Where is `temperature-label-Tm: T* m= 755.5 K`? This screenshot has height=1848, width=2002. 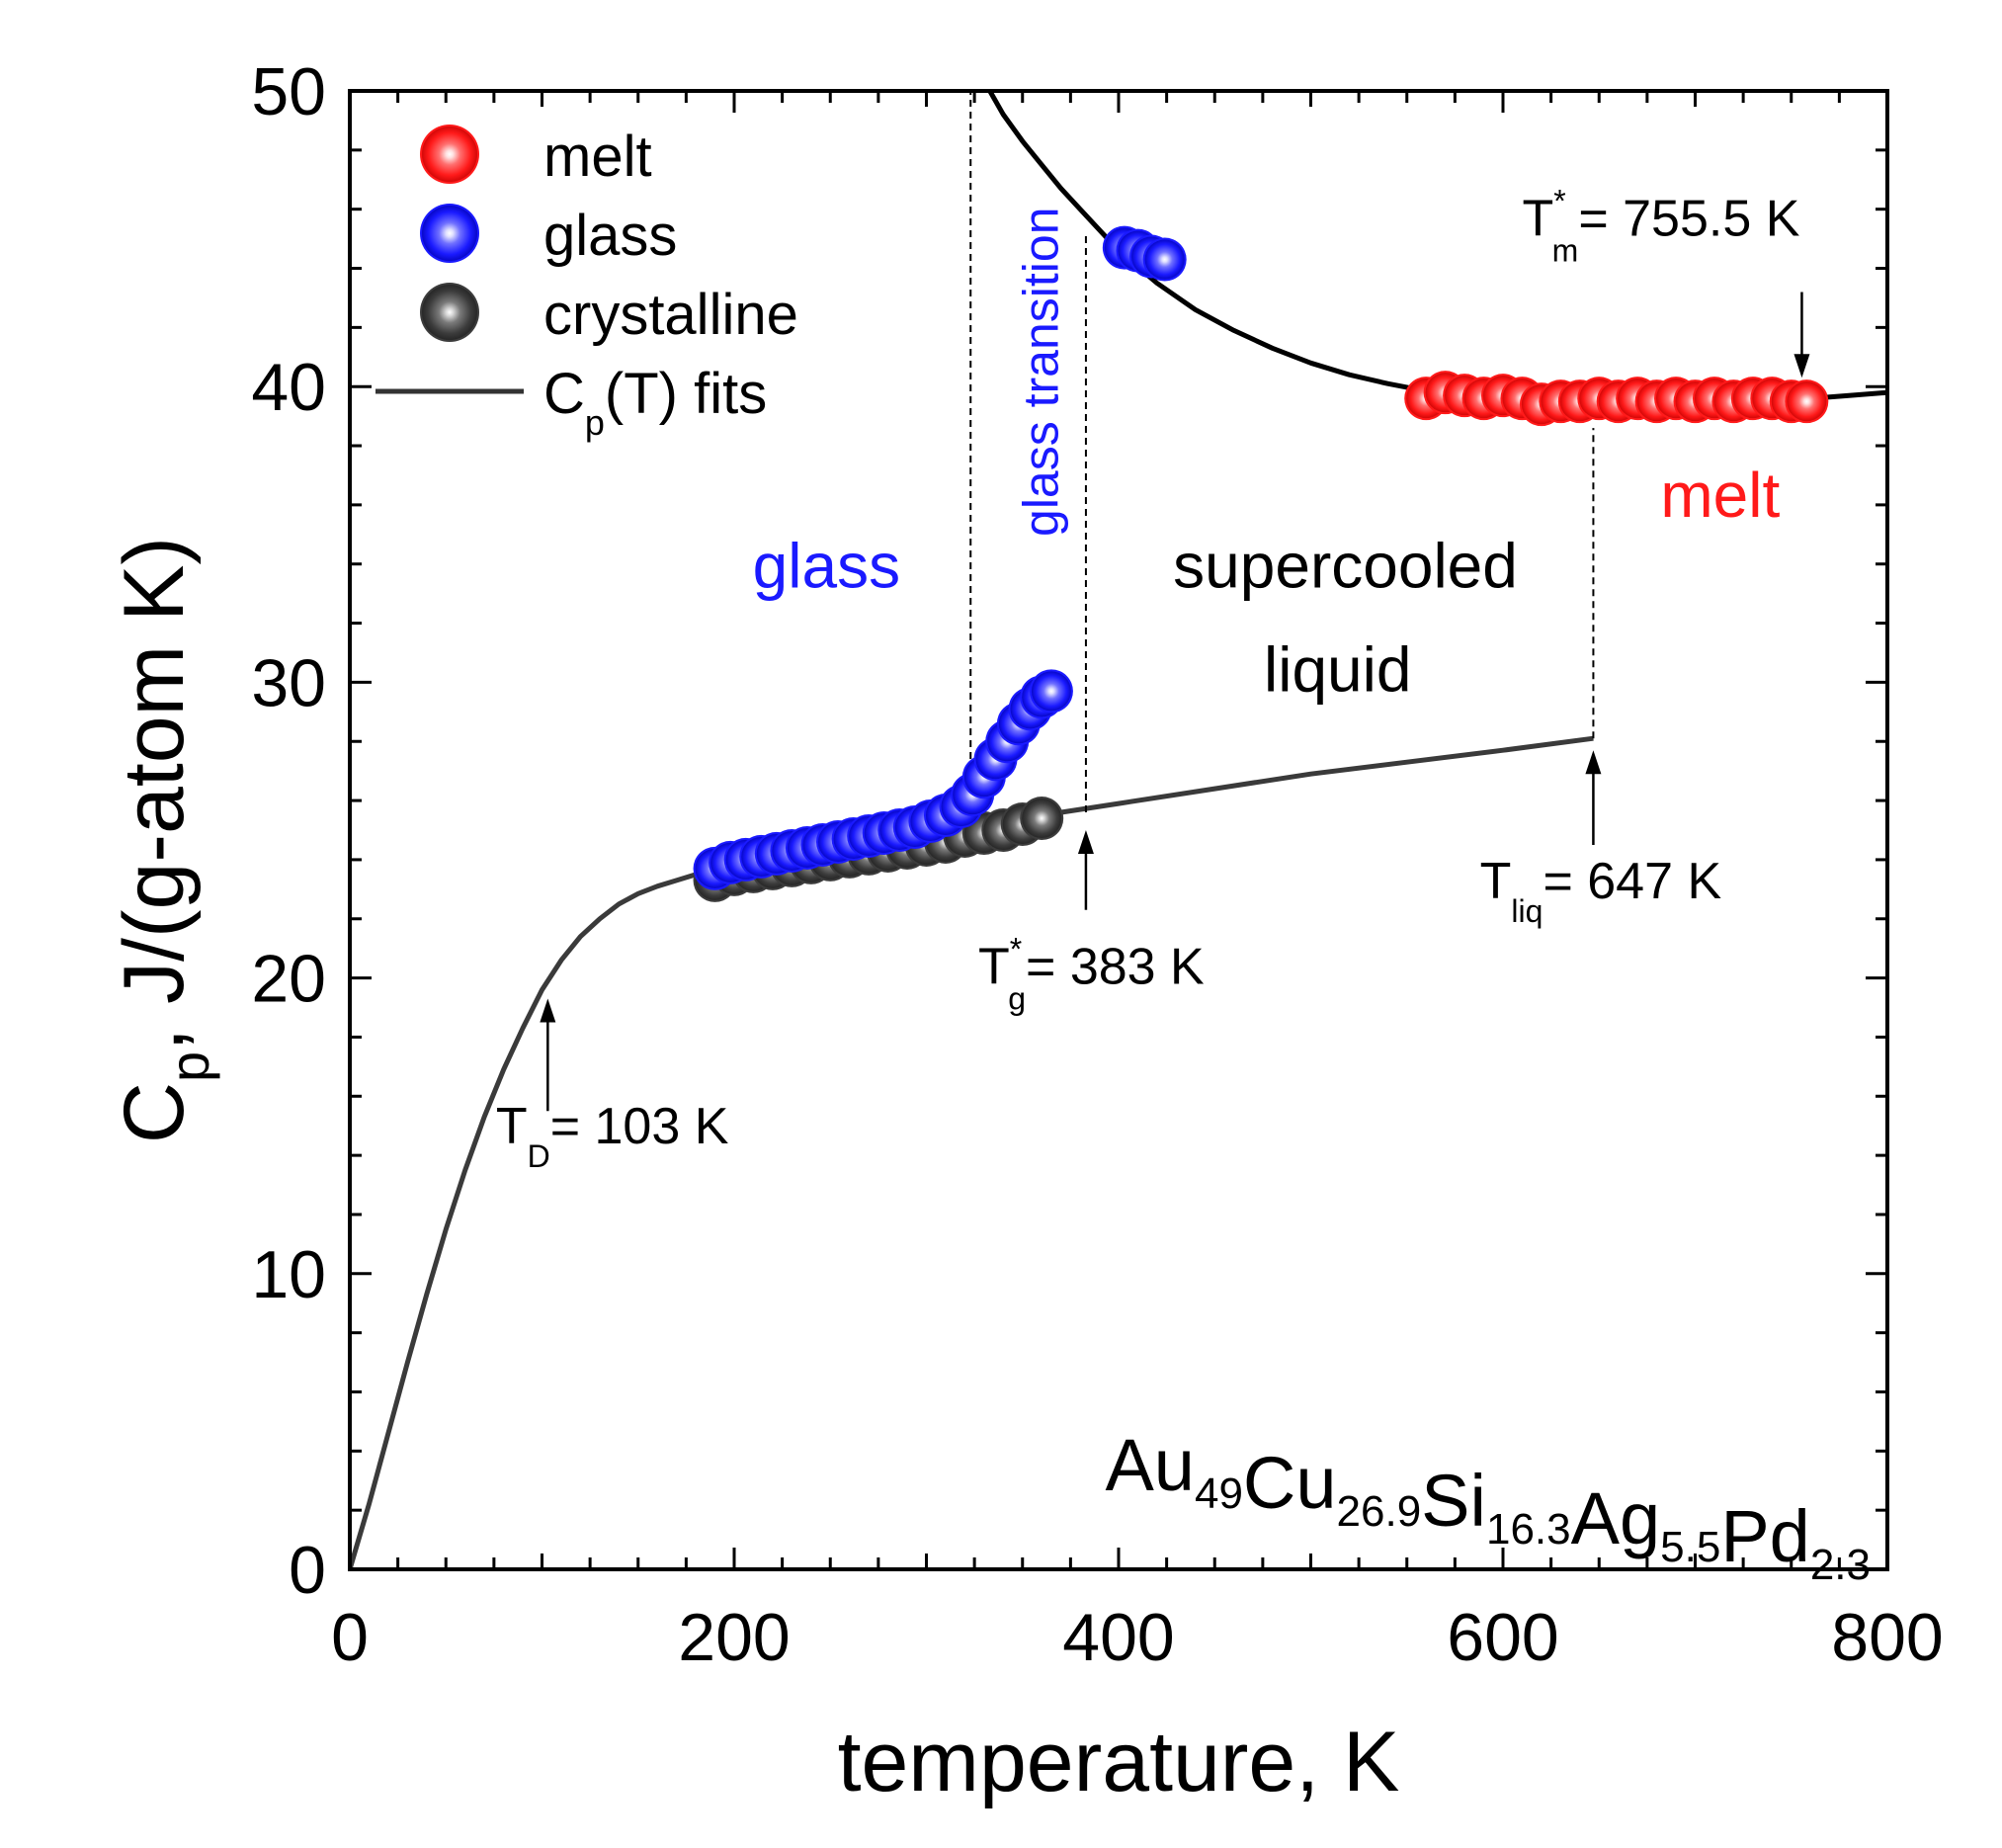 temperature-label-Tm: T* m= 755.5 K is located at coordinates (1660, 226).